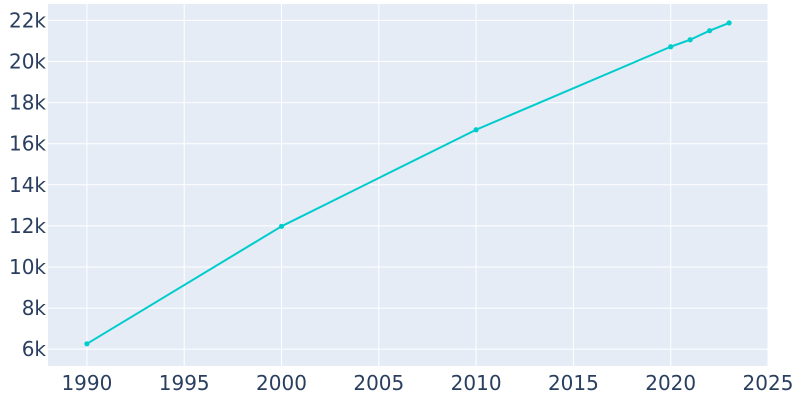 The image size is (800, 404). I want to click on y-tick-label: 10k, so click(27, 267).